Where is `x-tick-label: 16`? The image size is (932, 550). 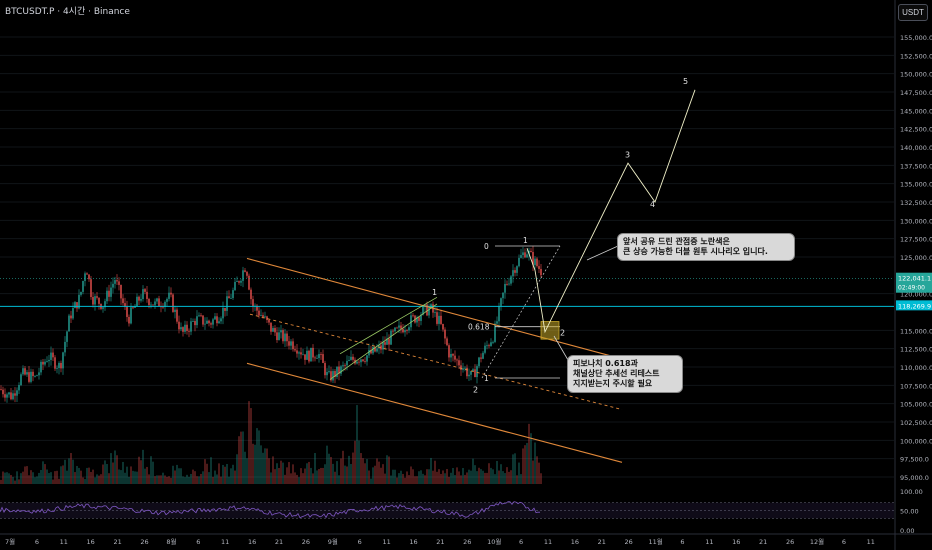 x-tick-label: 16 is located at coordinates (413, 542).